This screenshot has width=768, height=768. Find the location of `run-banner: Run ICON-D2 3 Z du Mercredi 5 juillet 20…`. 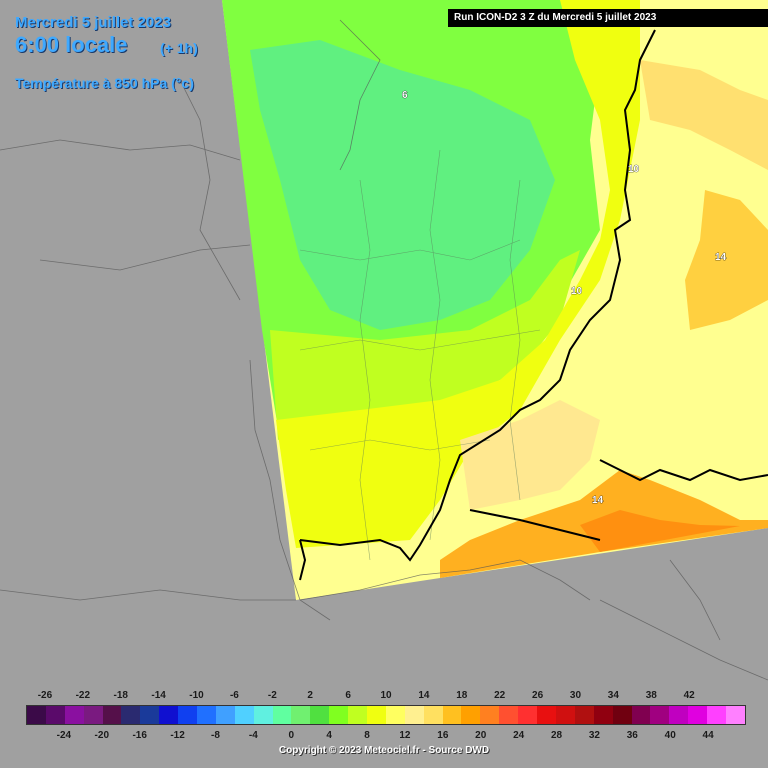

run-banner: Run ICON-D2 3 Z du Mercredi 5 juillet 20… is located at coordinates (608, 18).